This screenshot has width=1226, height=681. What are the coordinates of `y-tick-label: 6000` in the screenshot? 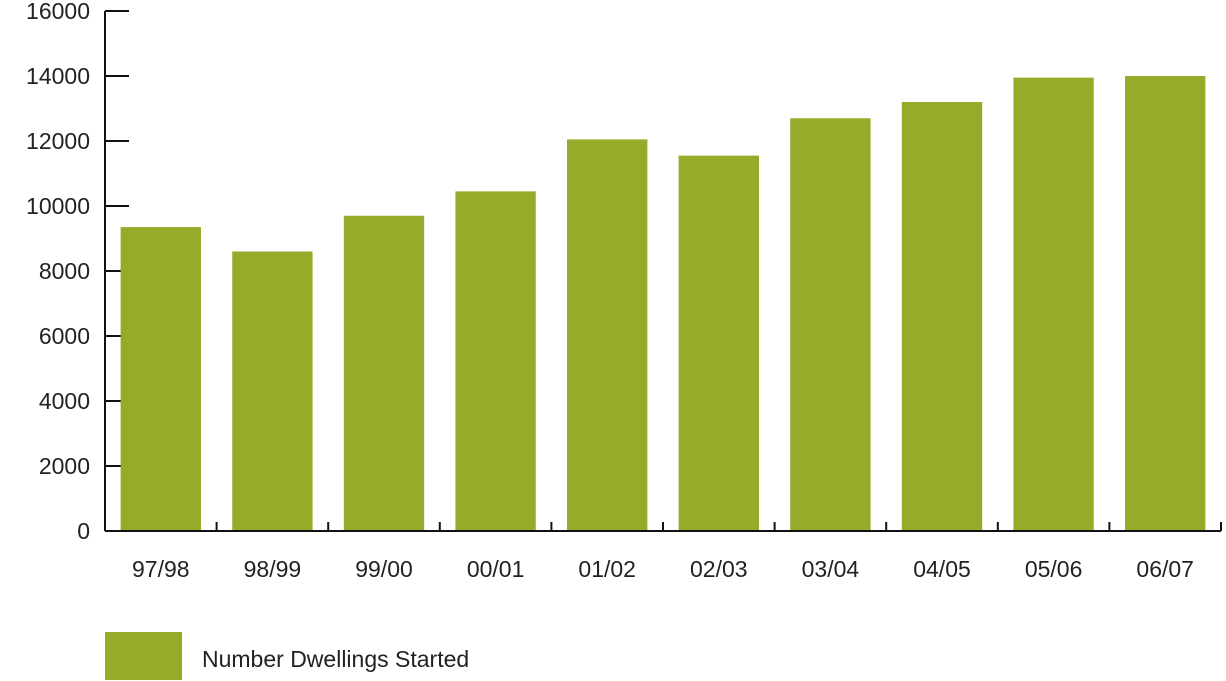 It's located at (64, 336).